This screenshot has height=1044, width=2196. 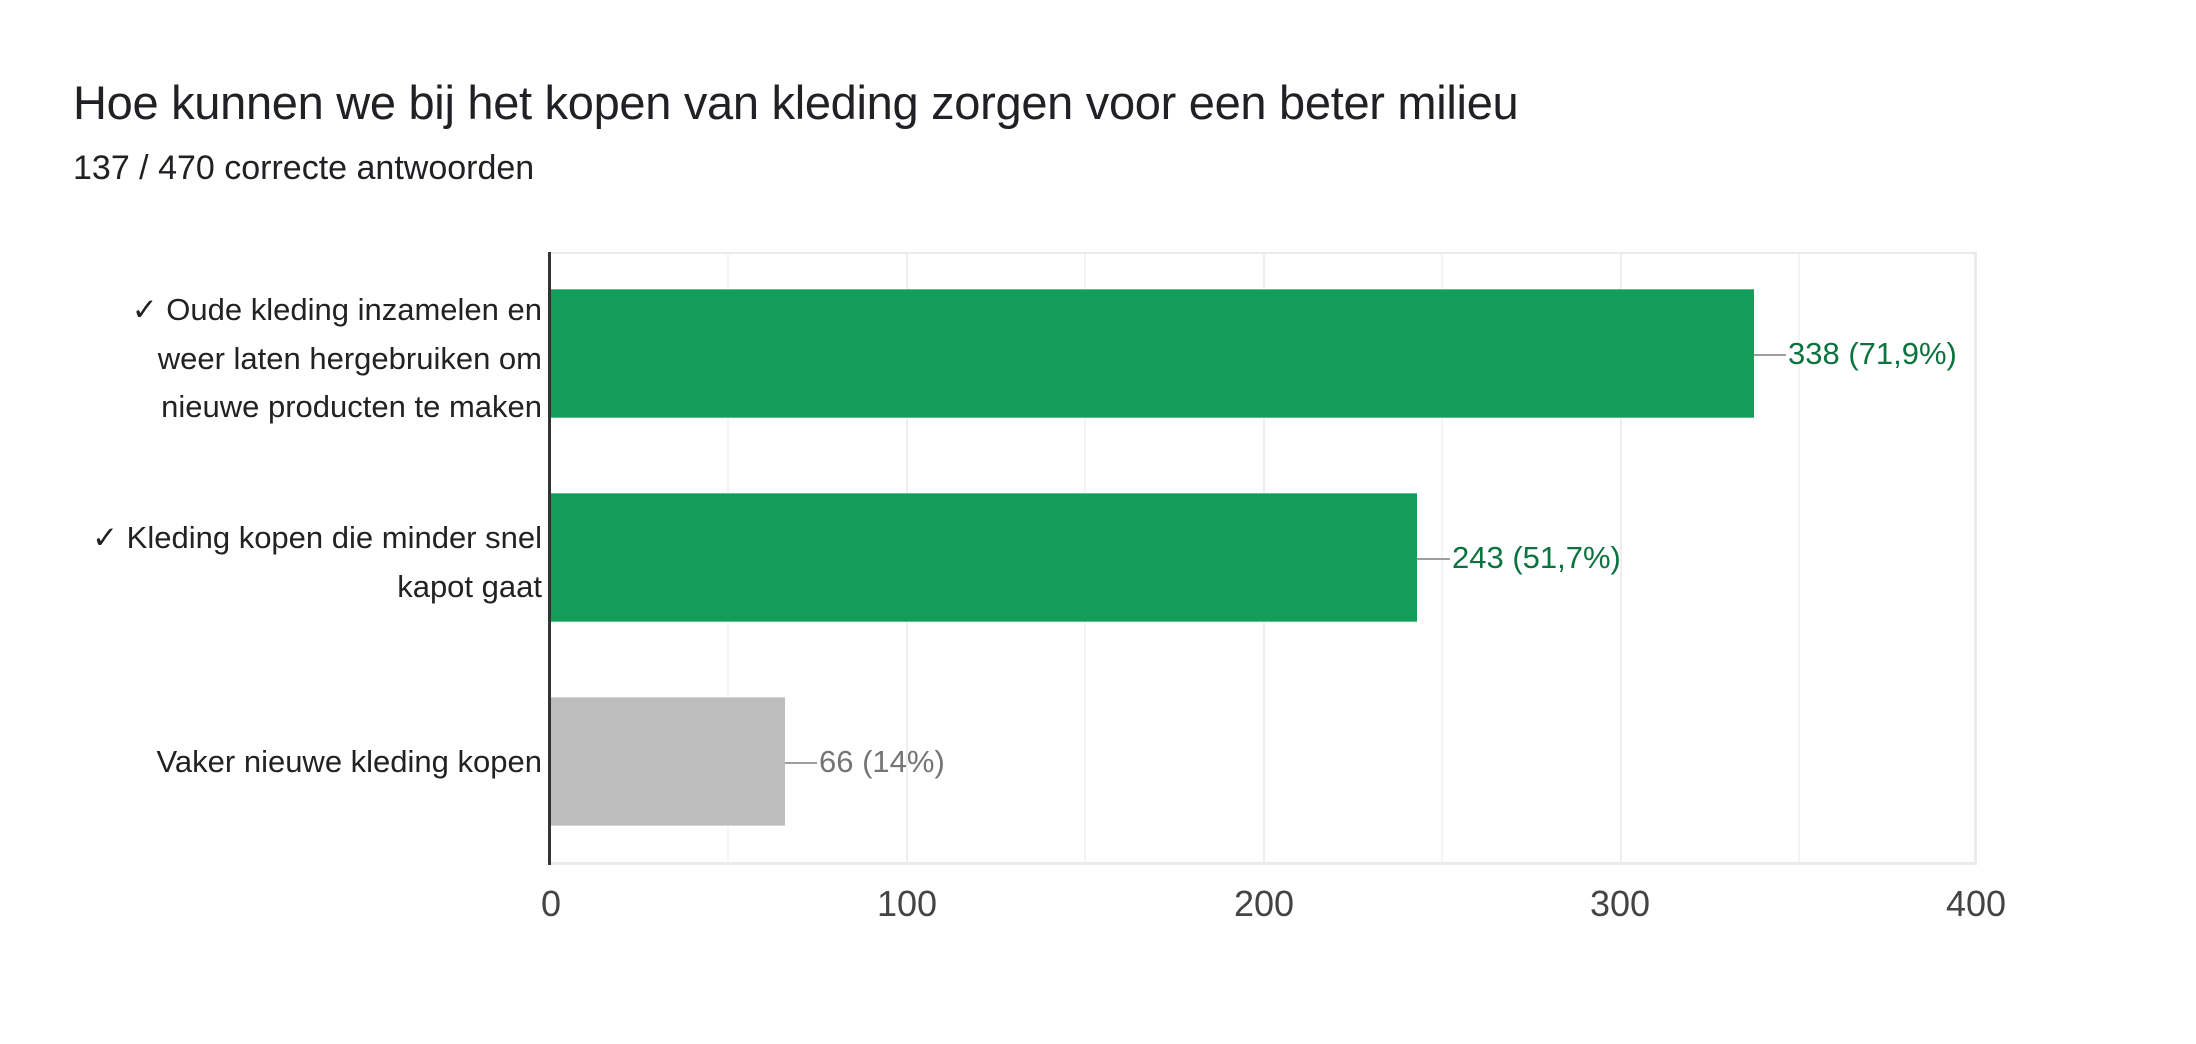 I want to click on x-tick-label: 100, so click(x=907, y=903).